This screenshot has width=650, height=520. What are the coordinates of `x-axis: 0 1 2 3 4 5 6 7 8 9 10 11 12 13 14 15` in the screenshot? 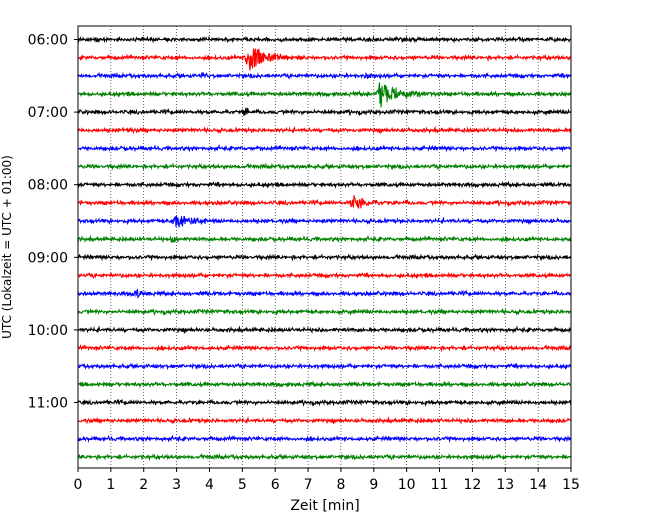 It's located at (327, 480).